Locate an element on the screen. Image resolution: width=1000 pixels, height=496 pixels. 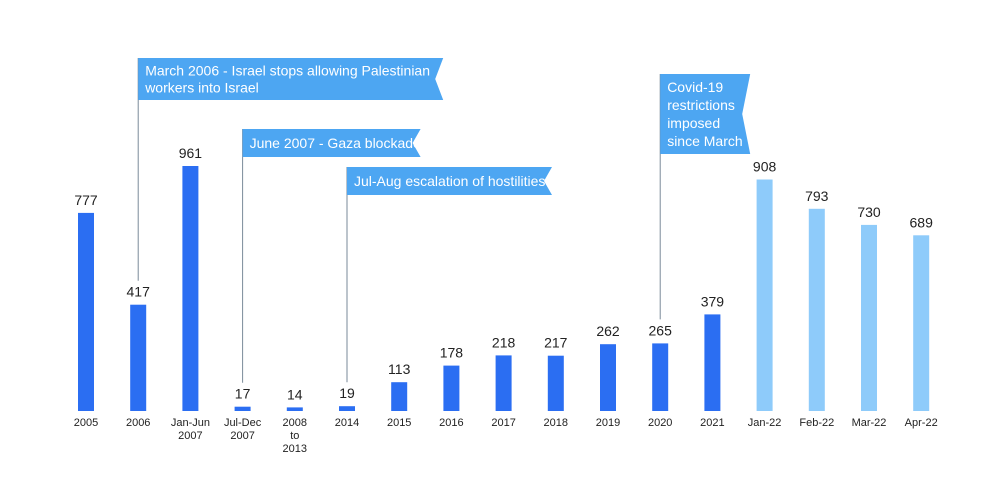
tick-label-3-line-1: 2007 is located at coordinates (242, 436).